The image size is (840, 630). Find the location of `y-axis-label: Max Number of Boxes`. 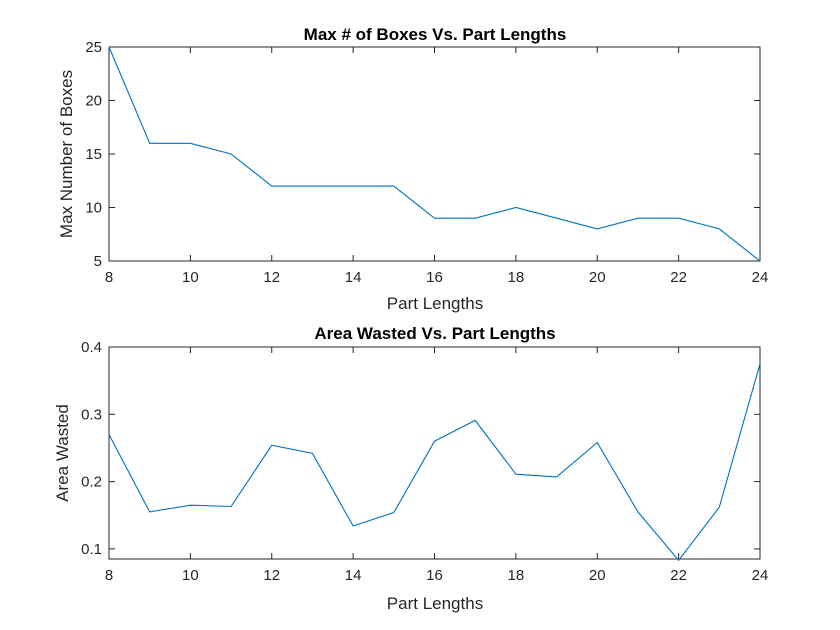

y-axis-label: Max Number of Boxes is located at coordinates (66, 154).